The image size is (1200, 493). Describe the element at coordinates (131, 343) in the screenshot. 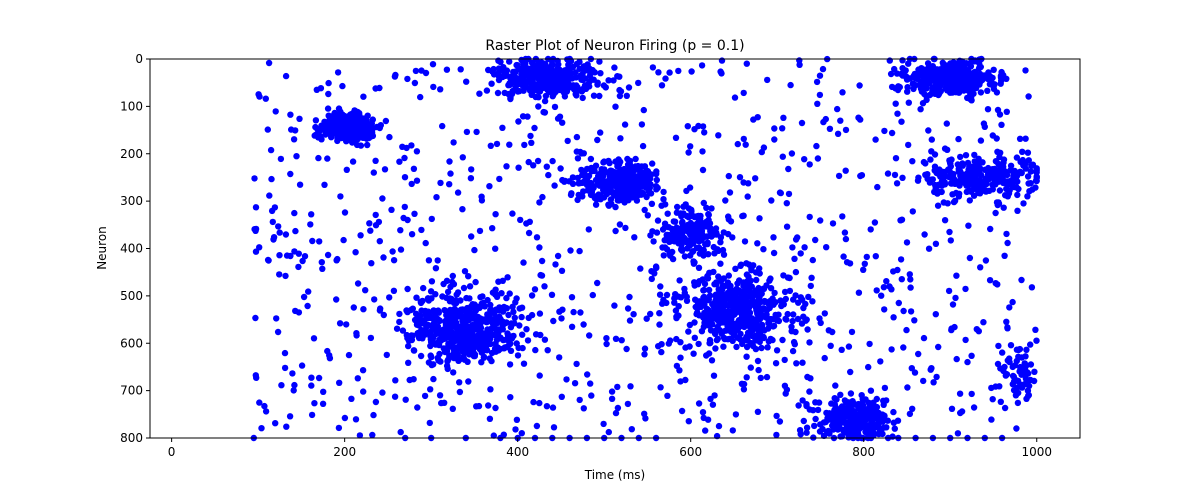

I see `y-tick-label: 600` at that location.